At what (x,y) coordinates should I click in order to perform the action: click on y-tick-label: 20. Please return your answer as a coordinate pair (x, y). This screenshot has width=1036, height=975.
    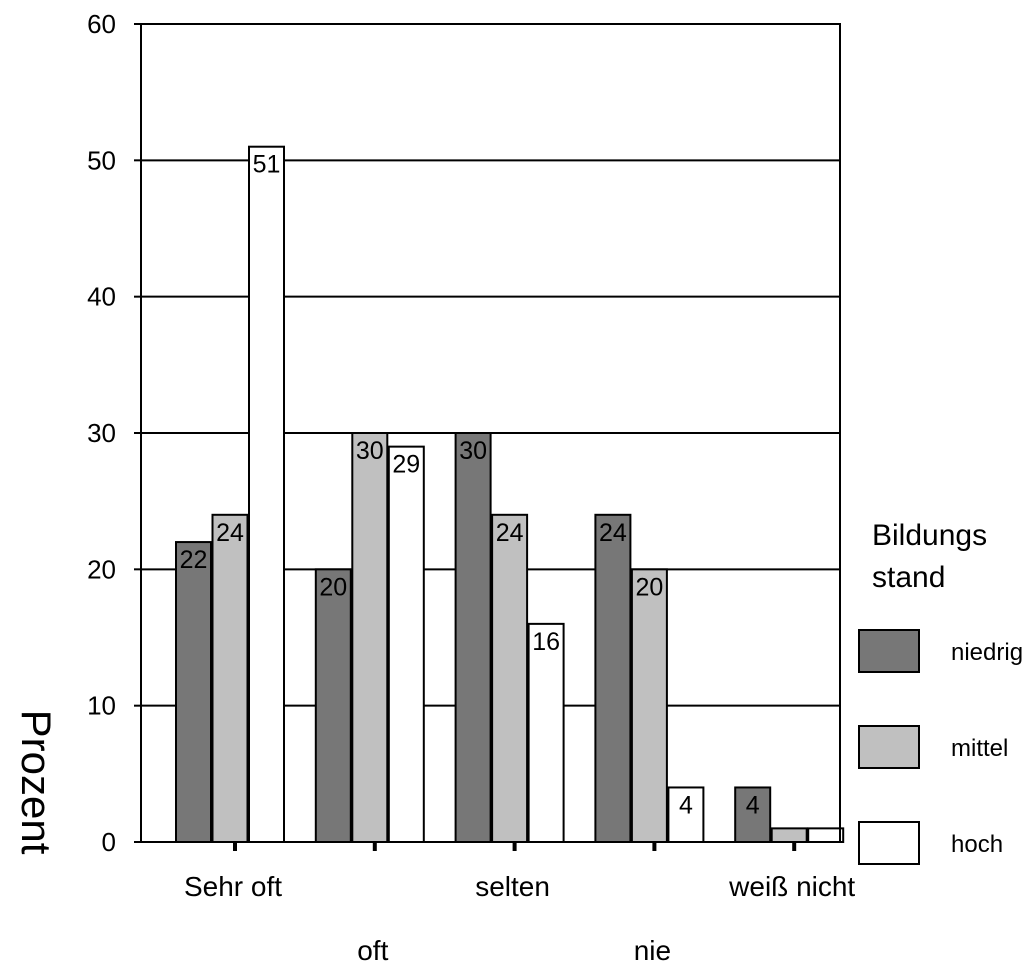
    Looking at the image, I should click on (101, 569).